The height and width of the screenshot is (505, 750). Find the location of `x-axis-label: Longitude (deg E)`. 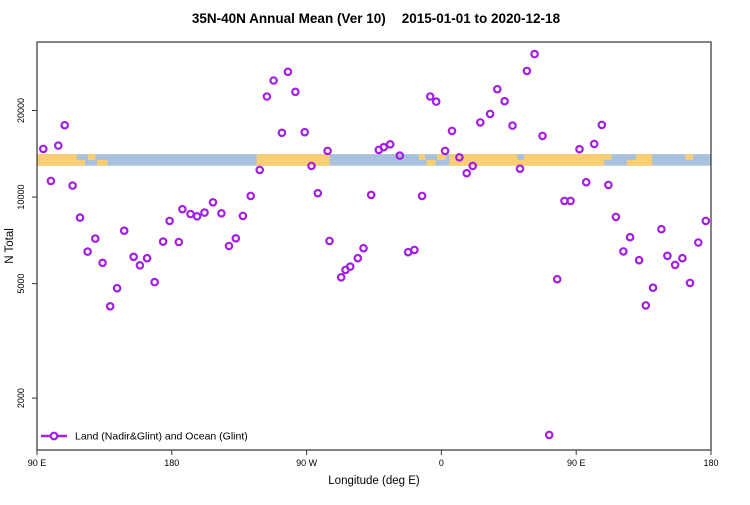

x-axis-label: Longitude (deg E) is located at coordinates (374, 481).